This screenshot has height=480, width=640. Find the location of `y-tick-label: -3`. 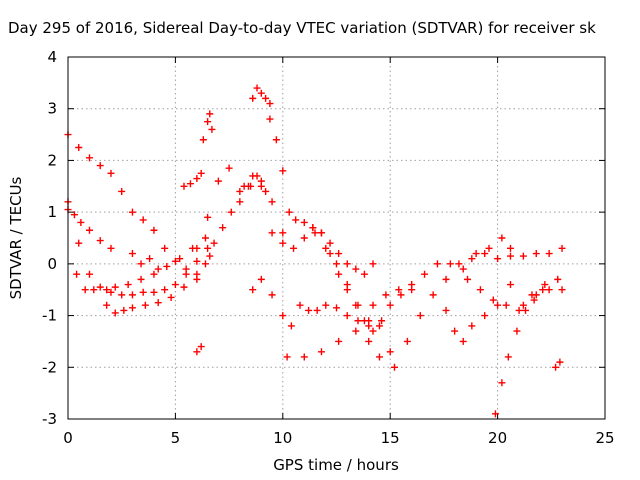

y-tick-label: -3 is located at coordinates (49, 419).